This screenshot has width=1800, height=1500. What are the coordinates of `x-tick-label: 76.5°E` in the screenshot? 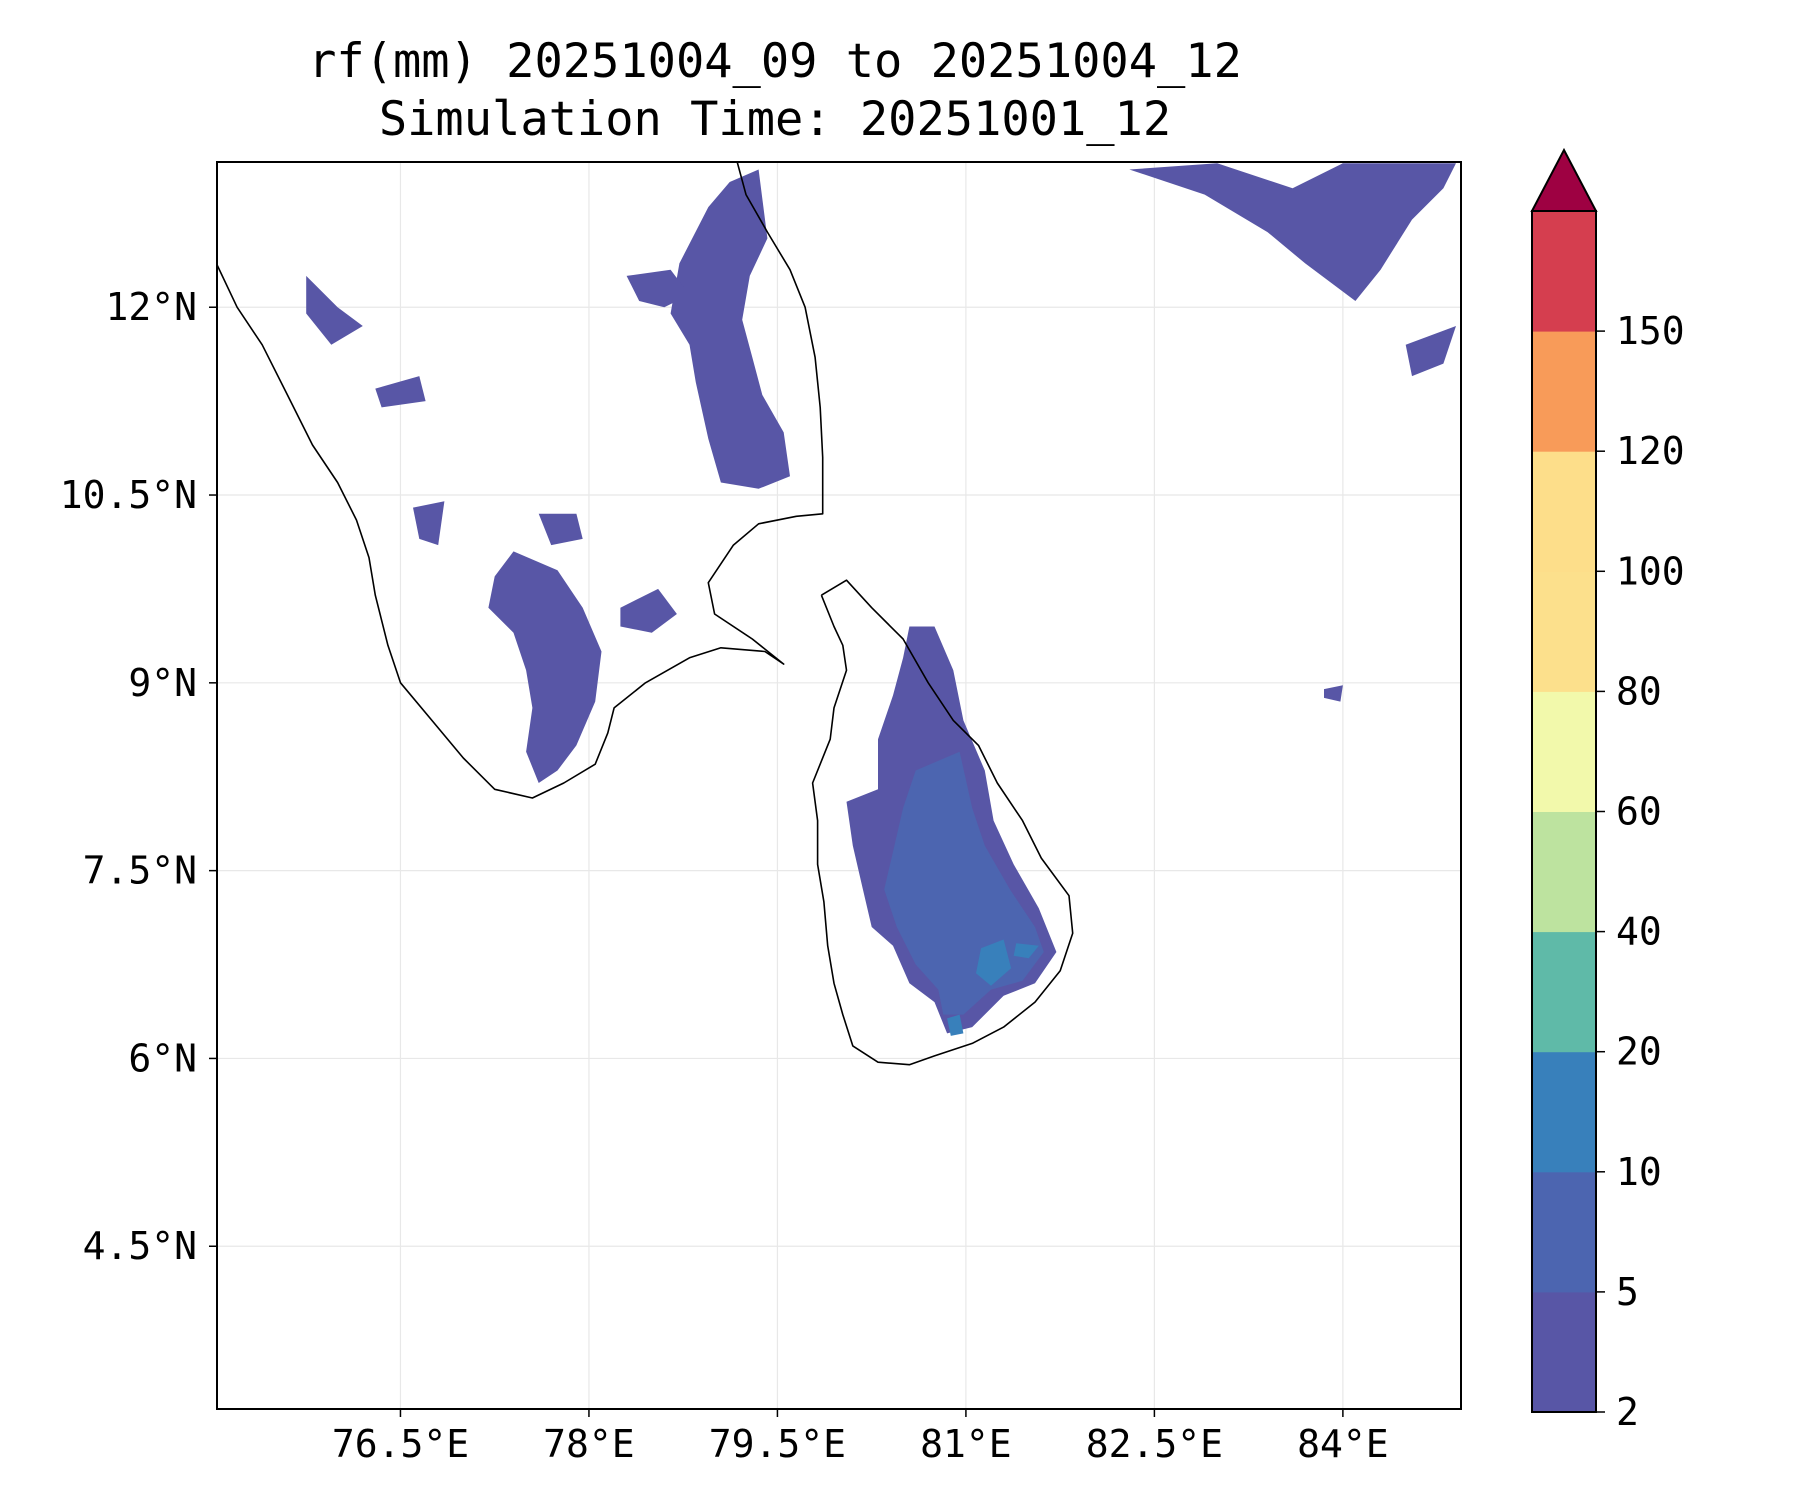 It's located at (400, 1444).